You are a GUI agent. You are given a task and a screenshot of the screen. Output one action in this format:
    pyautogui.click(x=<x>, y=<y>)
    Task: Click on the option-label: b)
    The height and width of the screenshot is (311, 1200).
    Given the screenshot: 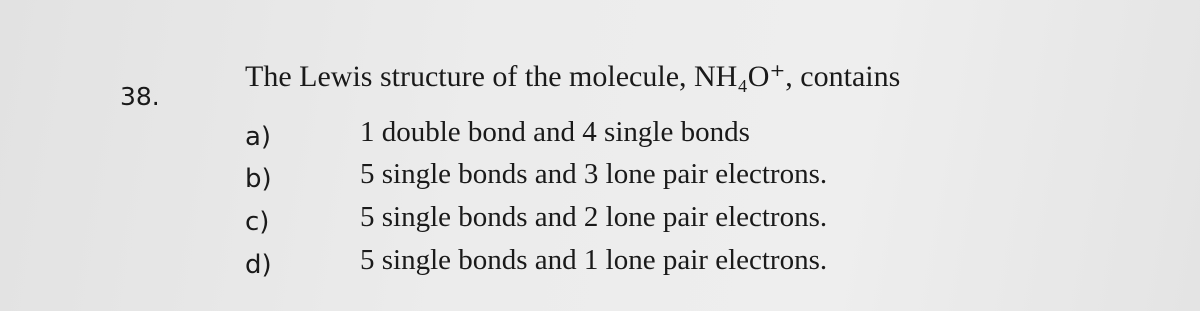 What is the action you would take?
    pyautogui.click(x=258, y=179)
    